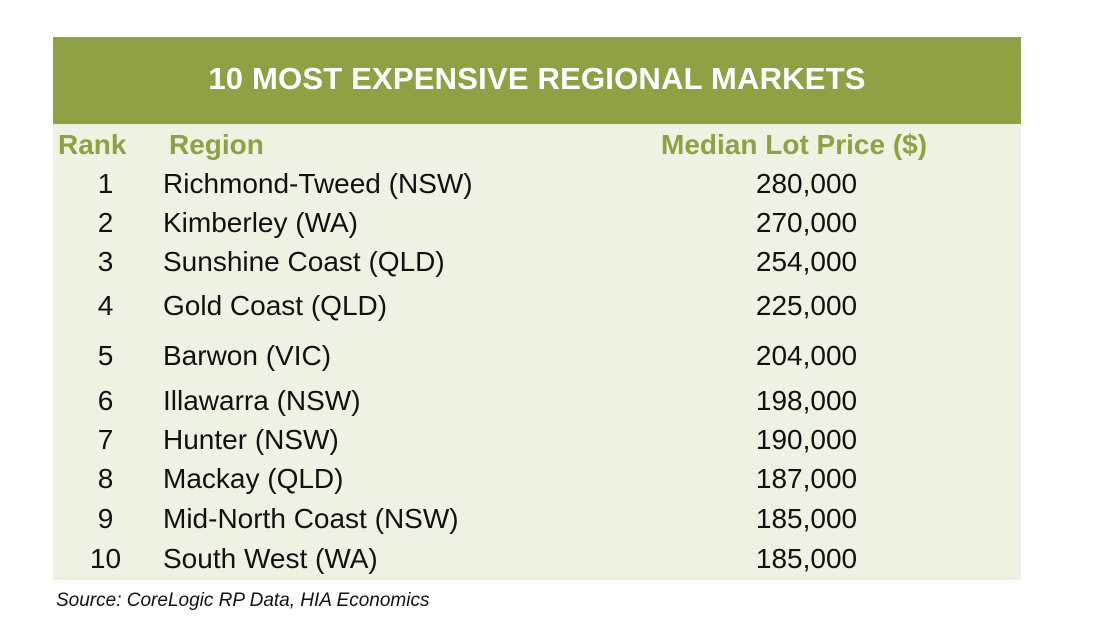 This screenshot has height=638, width=1100. Describe the element at coordinates (105, 305) in the screenshot. I see `rank-cell: 4` at that location.